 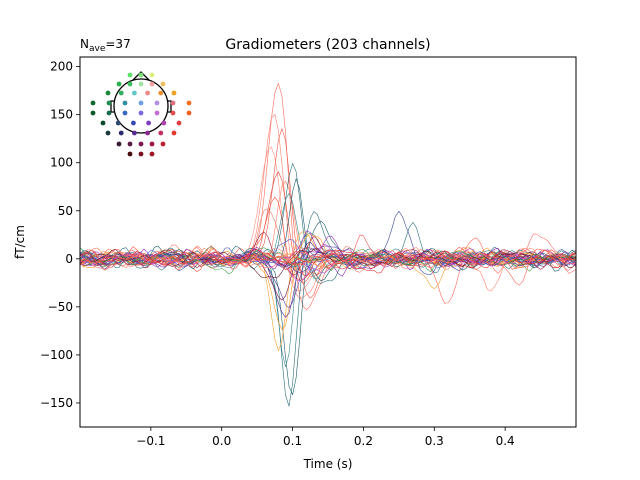 I want to click on nose-marker, so click(x=141, y=76).